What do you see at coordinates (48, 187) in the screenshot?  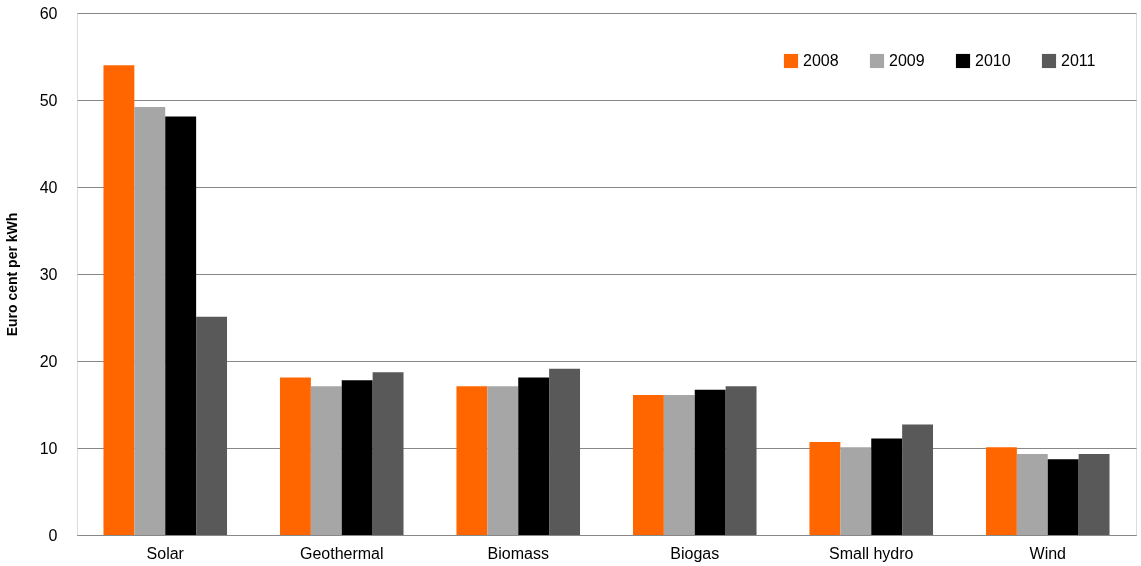 I see `y-tick-label: 40` at bounding box center [48, 187].